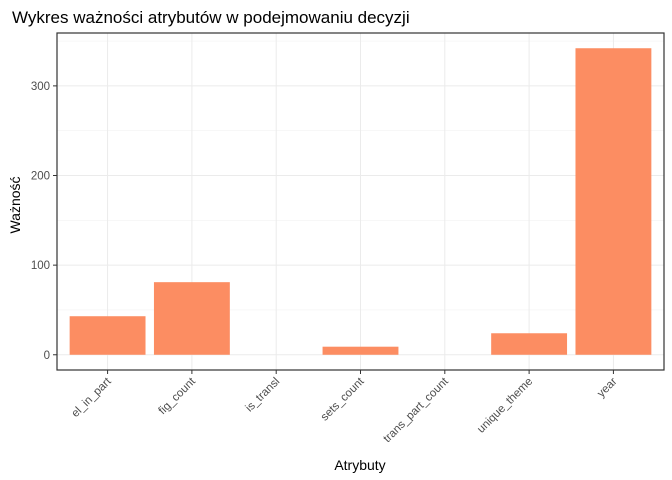  What do you see at coordinates (505, 406) in the screenshot?
I see `x-tick-label-unique_theme: unique_theme` at bounding box center [505, 406].